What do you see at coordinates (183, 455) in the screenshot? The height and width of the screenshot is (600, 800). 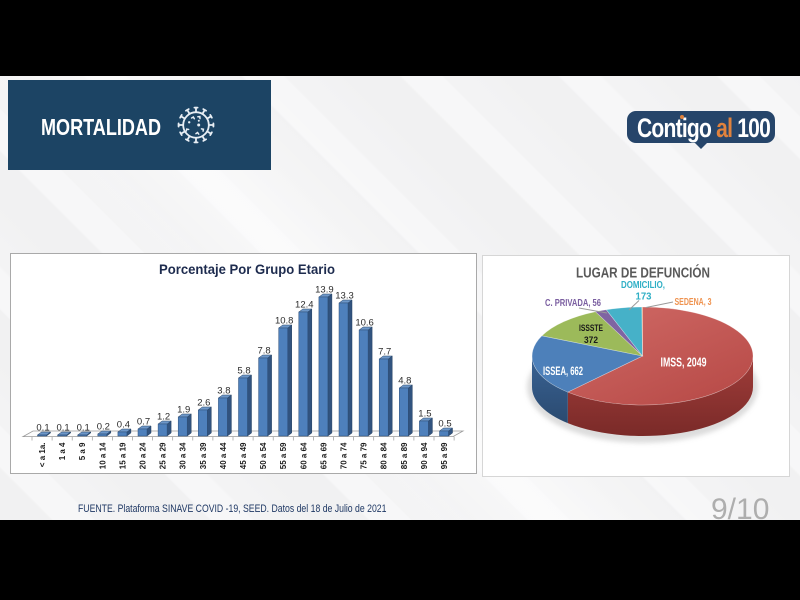 I see `svg-text: 30 a 34` at bounding box center [183, 455].